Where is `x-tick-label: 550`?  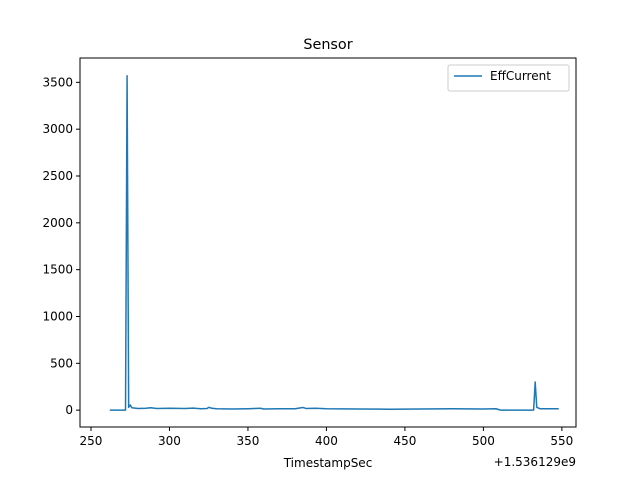
x-tick-label: 550 is located at coordinates (561, 441).